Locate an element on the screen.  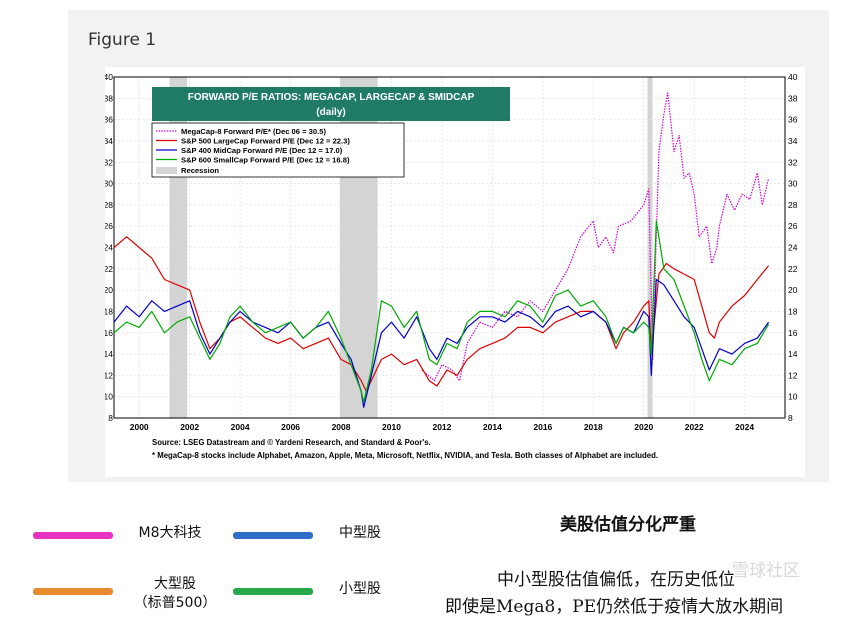
y-tick-label-left: 20 is located at coordinates (109, 290).